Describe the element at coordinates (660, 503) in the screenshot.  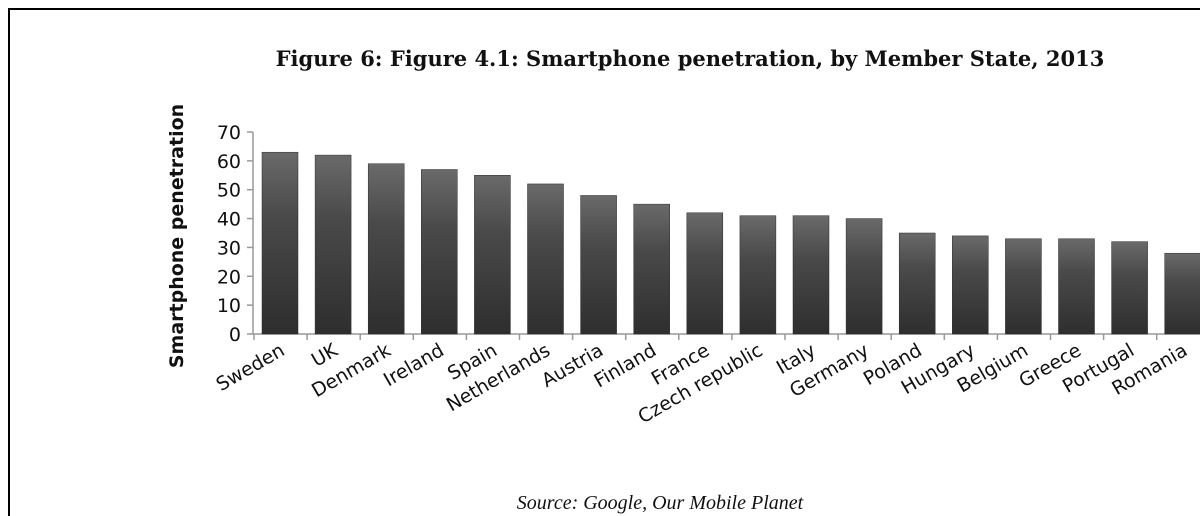
I see `figure-source: Source: Google, Our Mobile Planet` at that location.